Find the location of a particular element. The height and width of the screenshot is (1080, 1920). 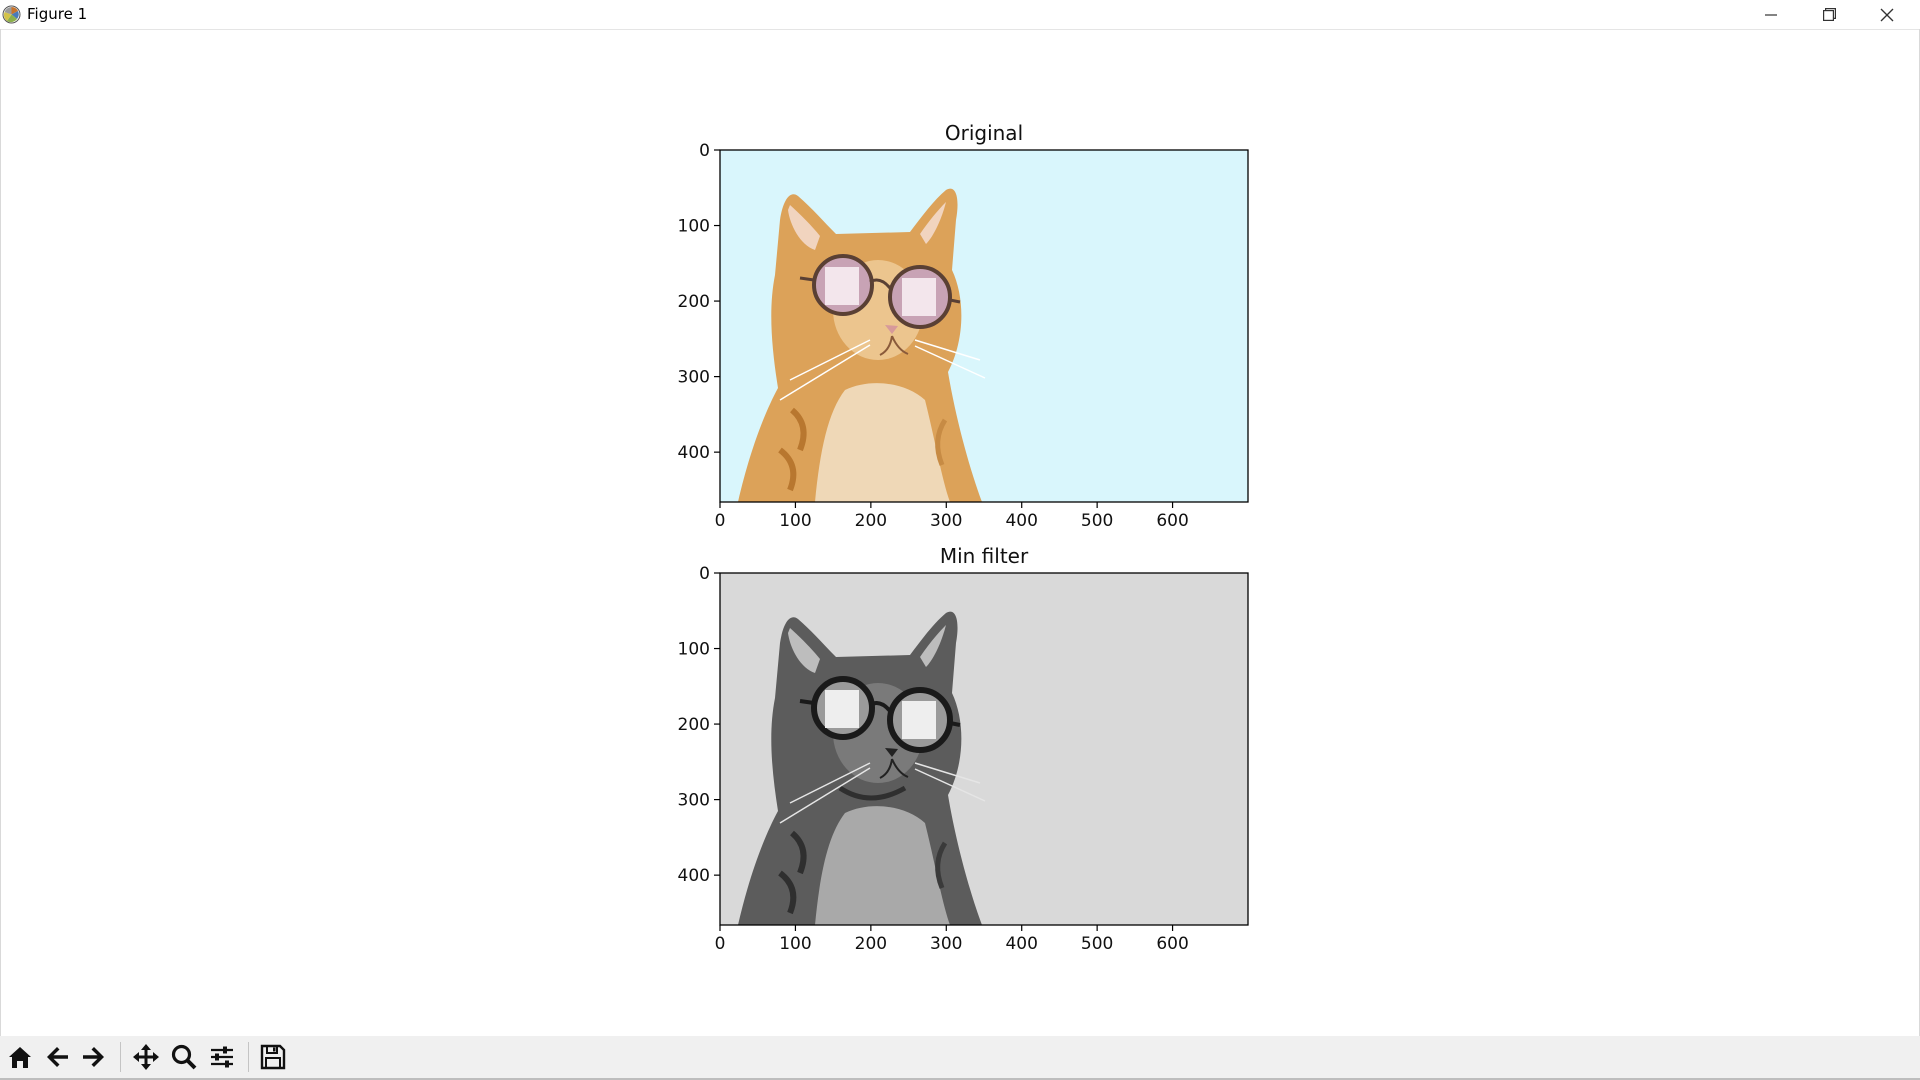

minimize-icon is located at coordinates (1771, 14).